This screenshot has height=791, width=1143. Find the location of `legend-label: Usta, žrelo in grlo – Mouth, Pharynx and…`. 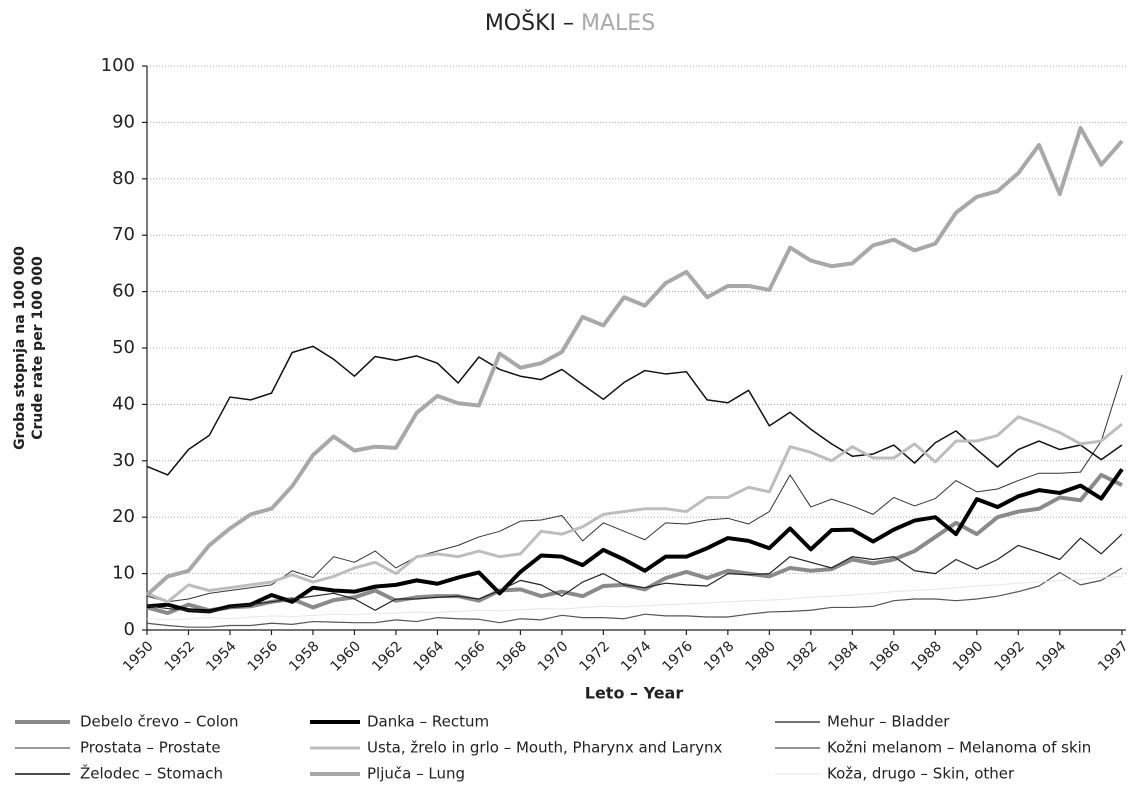

legend-label: Usta, žrelo in grlo – Mouth, Pharynx and… is located at coordinates (545, 748).